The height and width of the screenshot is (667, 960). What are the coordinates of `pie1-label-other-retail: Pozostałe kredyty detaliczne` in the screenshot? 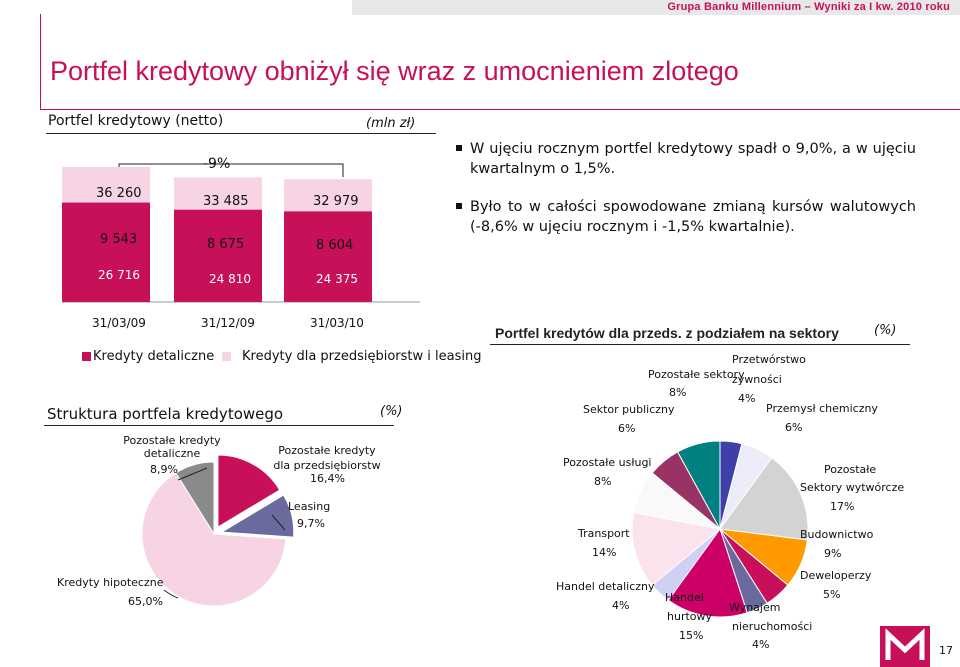 It's located at (172, 447).